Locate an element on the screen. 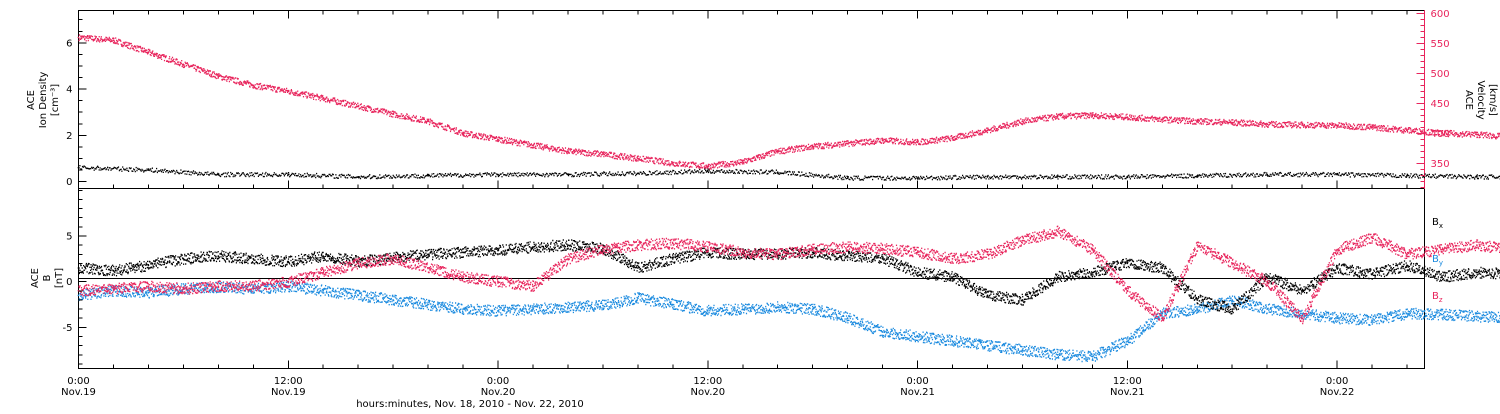 The width and height of the screenshot is (1500, 414). density-series is located at coordinates (789, 162).